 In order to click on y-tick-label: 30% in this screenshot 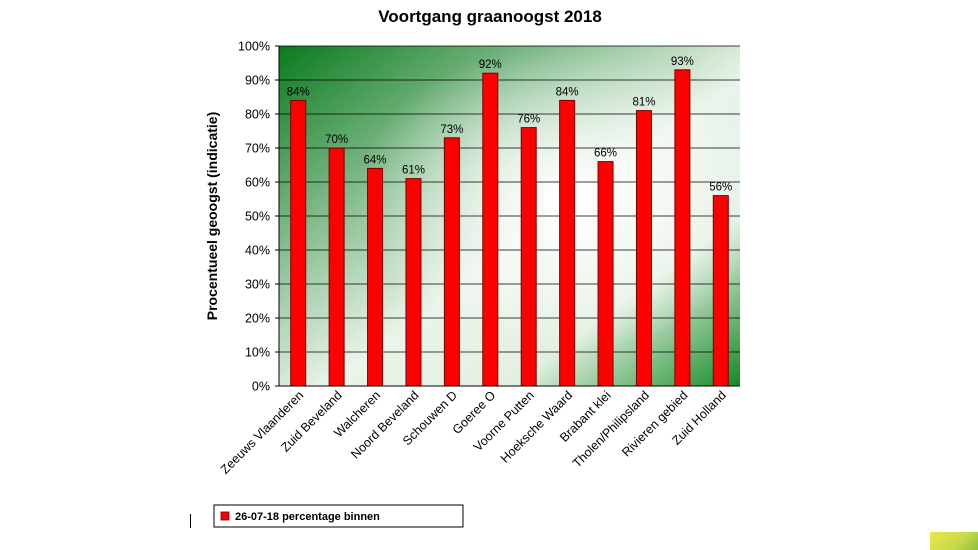, I will do `click(257, 285)`.